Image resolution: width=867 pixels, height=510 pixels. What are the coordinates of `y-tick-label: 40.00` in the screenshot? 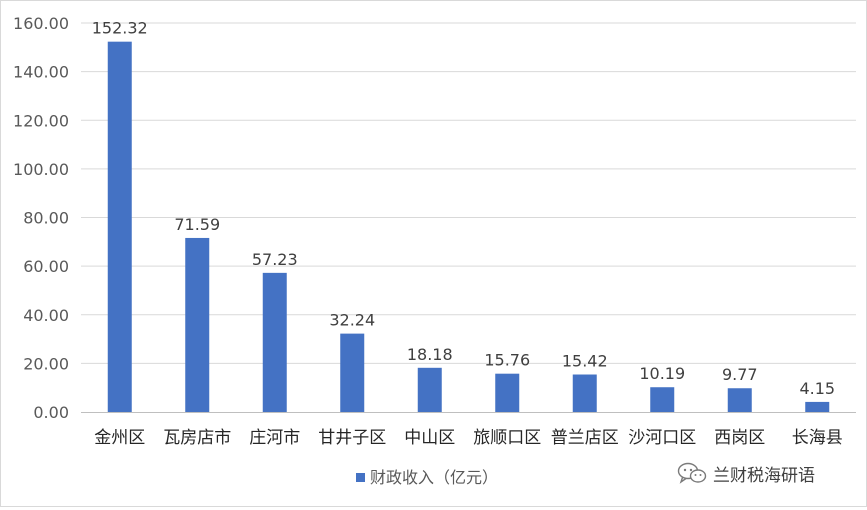 It's located at (46, 315).